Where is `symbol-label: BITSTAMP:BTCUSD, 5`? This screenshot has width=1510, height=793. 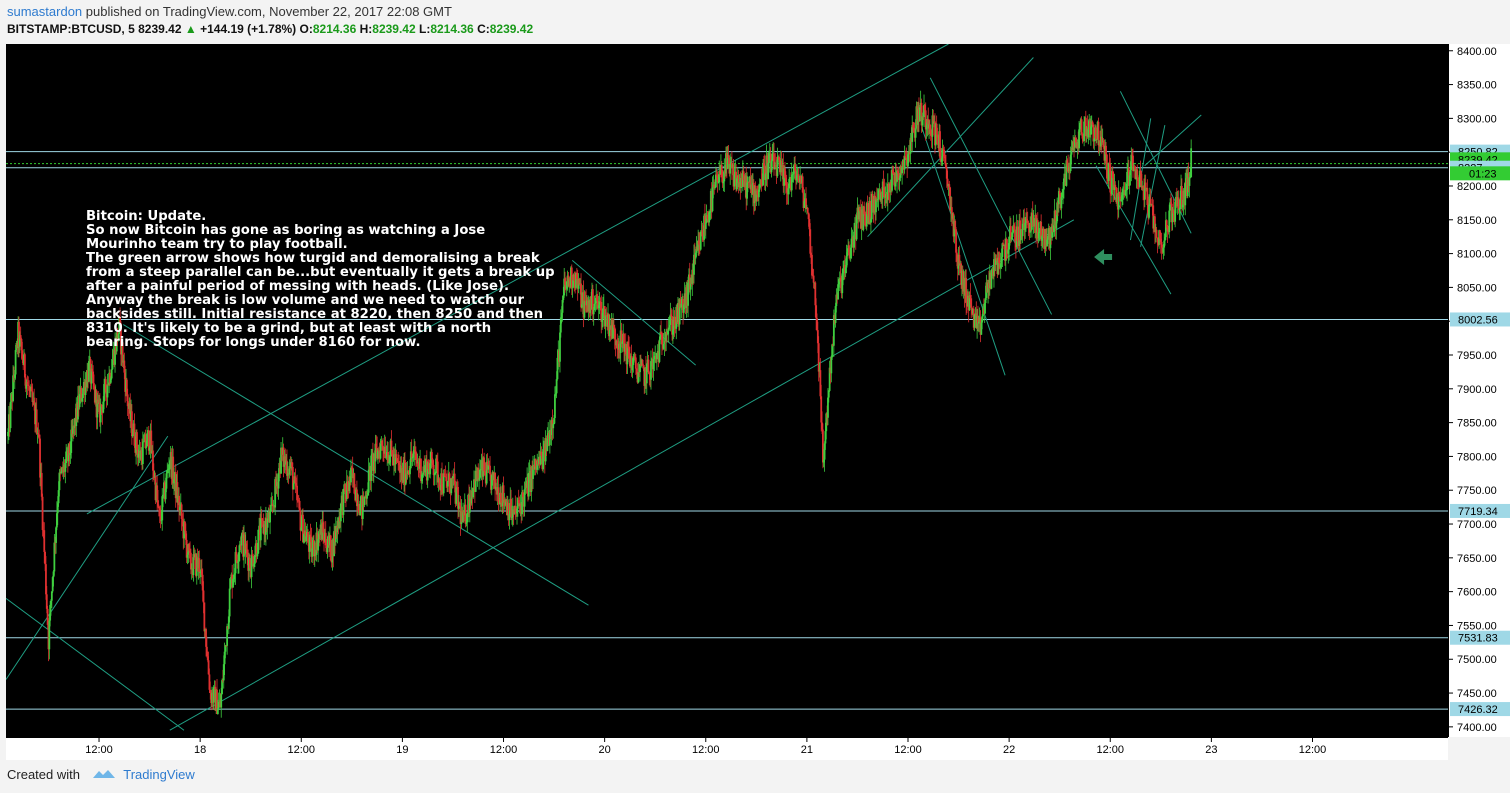
symbol-label: BITSTAMP:BTCUSD, 5 is located at coordinates (71, 29).